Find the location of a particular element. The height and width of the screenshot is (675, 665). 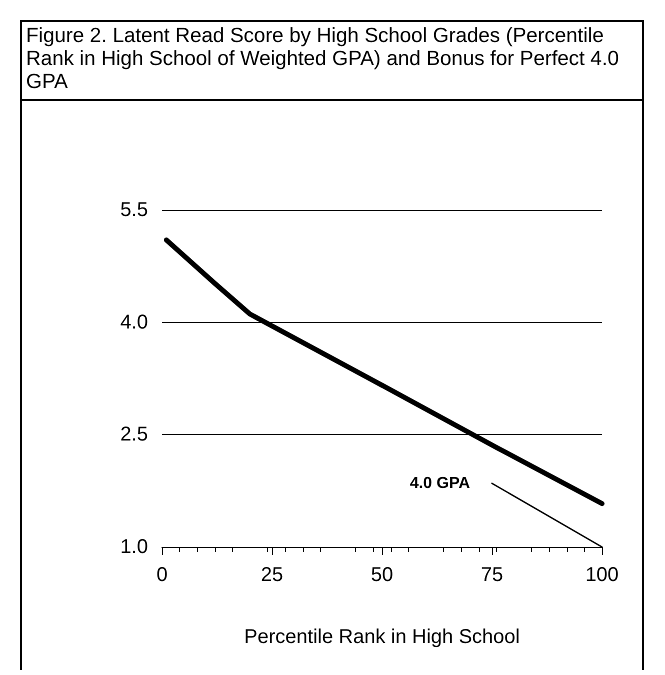

annotation: 4.0 GPA is located at coordinates (440, 483).